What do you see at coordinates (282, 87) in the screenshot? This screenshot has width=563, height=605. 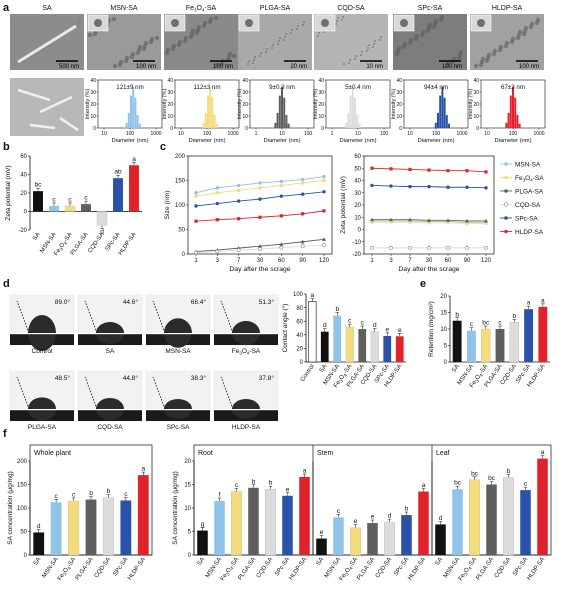 I see `dls-size-label: 9±0.3 nm` at bounding box center [282, 87].